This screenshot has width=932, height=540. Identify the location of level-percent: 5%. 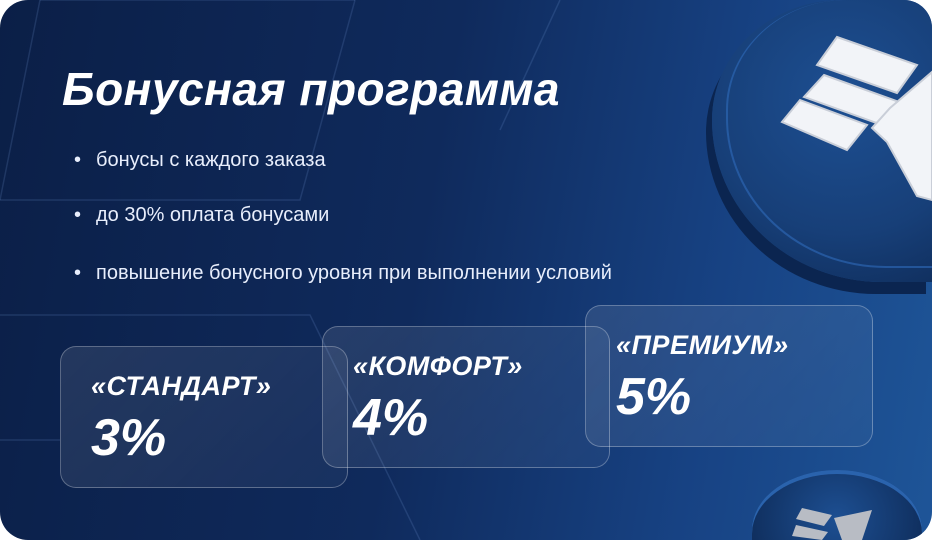
(654, 397).